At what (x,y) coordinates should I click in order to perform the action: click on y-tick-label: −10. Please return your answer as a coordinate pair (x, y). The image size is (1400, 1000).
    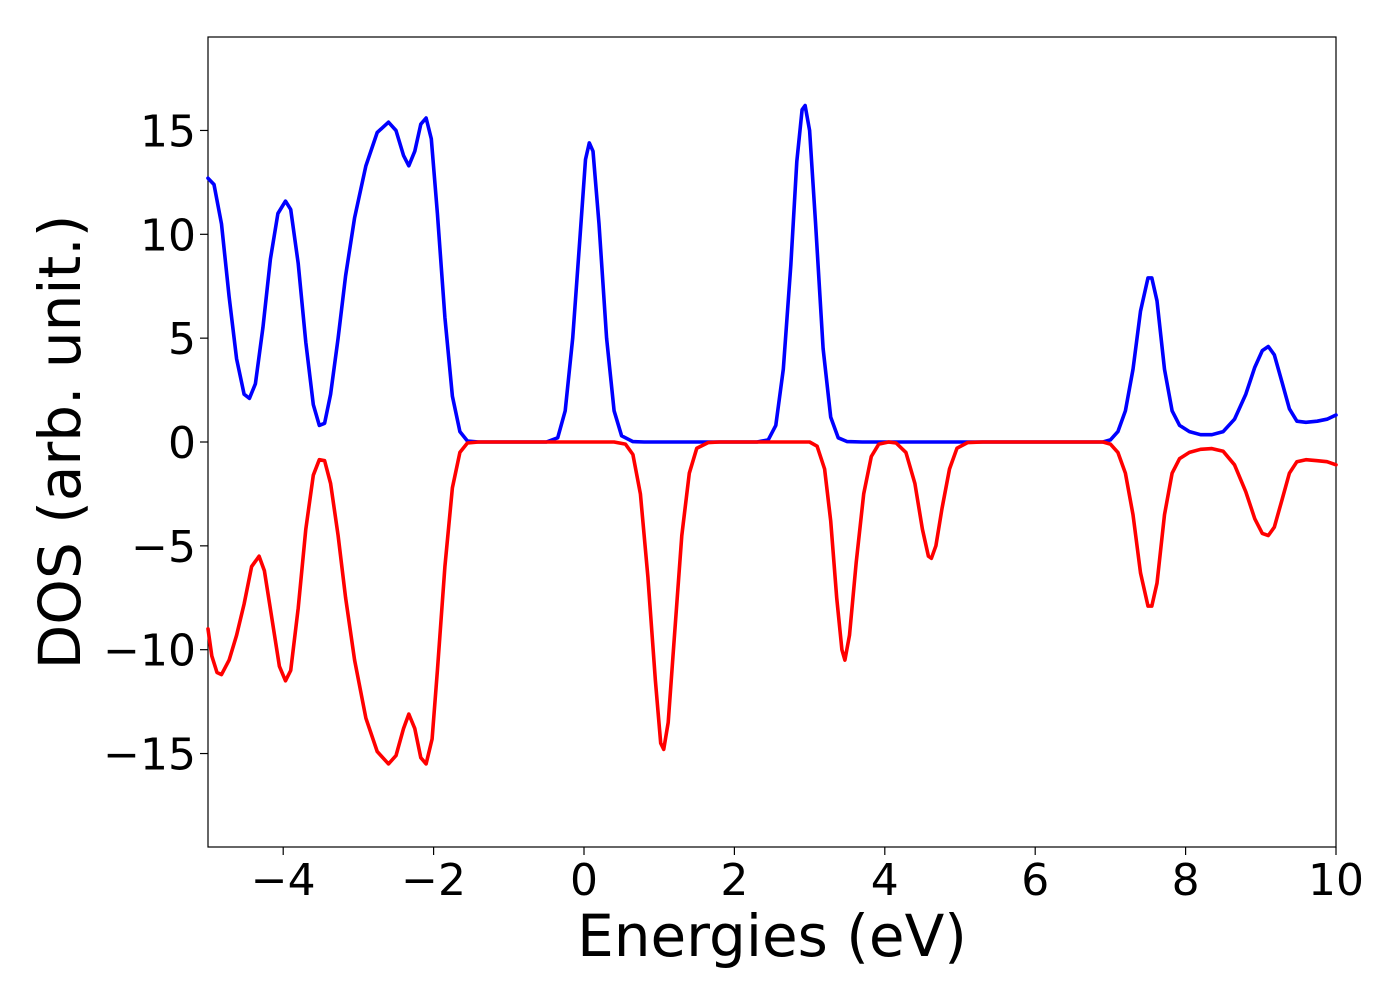
    Looking at the image, I should click on (149, 651).